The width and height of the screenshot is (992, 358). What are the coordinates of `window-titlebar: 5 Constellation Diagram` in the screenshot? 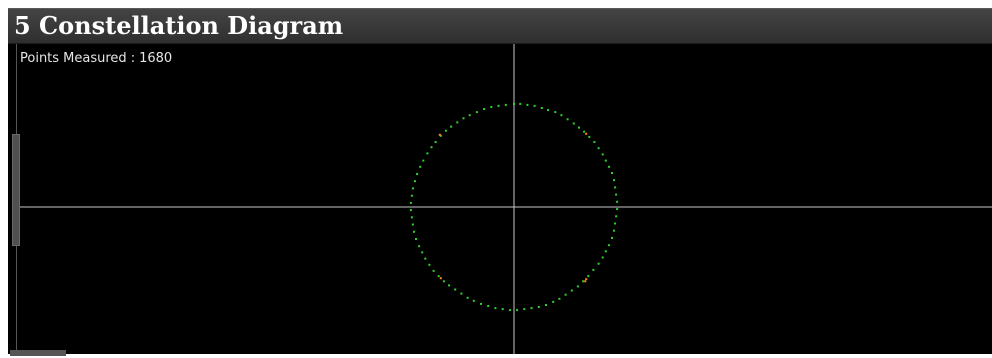 It's located at (500, 26).